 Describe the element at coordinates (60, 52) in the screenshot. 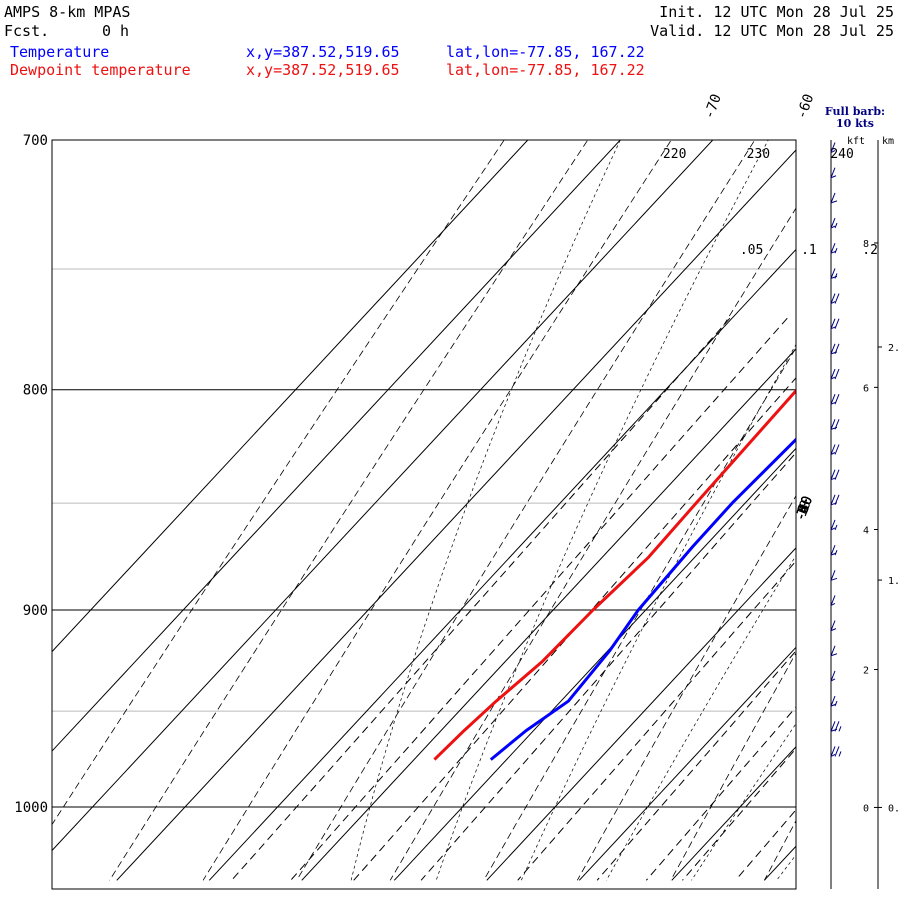

I see `legend-temperature-name: Temperature` at that location.